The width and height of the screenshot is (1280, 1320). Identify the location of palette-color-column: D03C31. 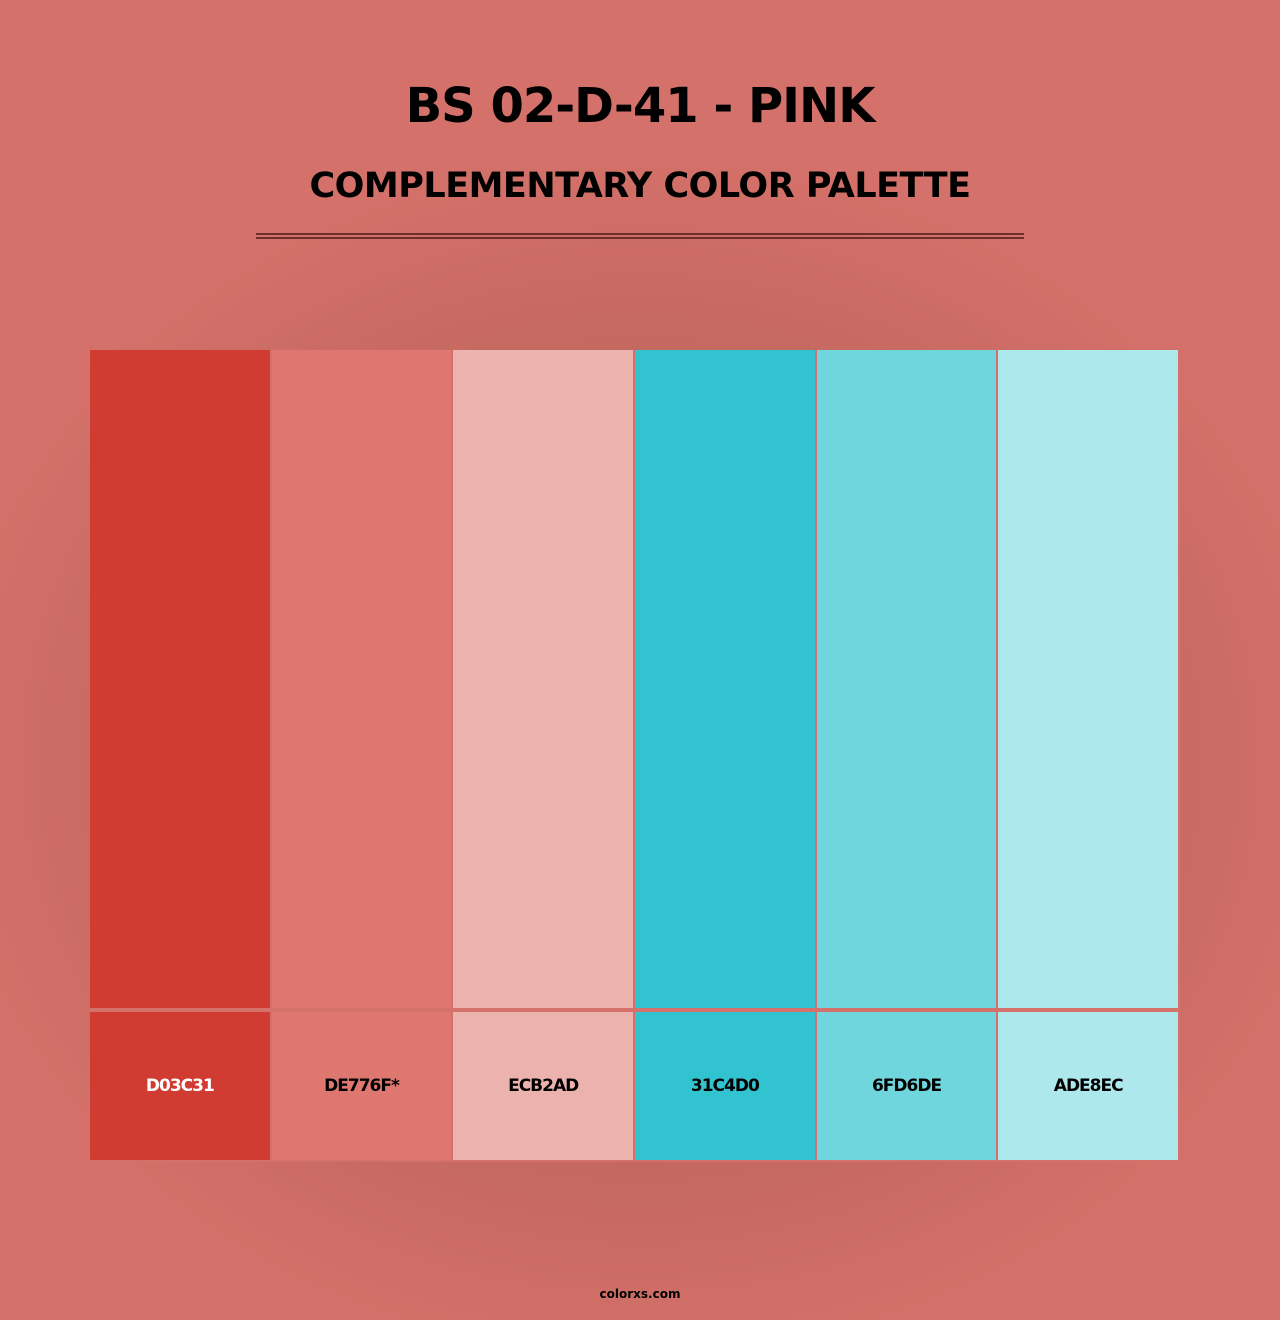
(180, 755).